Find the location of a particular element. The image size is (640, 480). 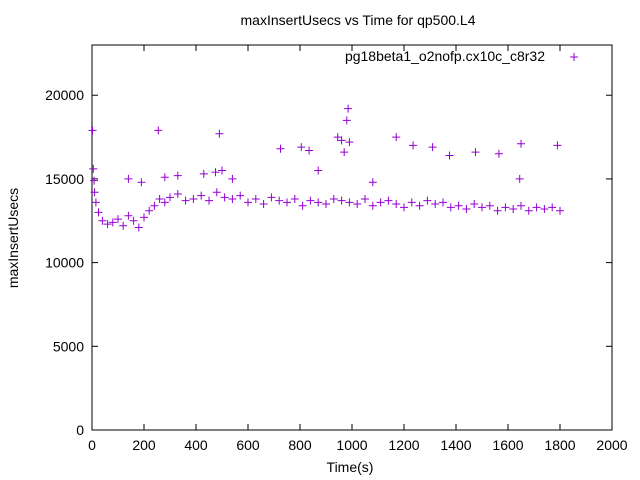

x-tick-label: 400 is located at coordinates (196, 445).